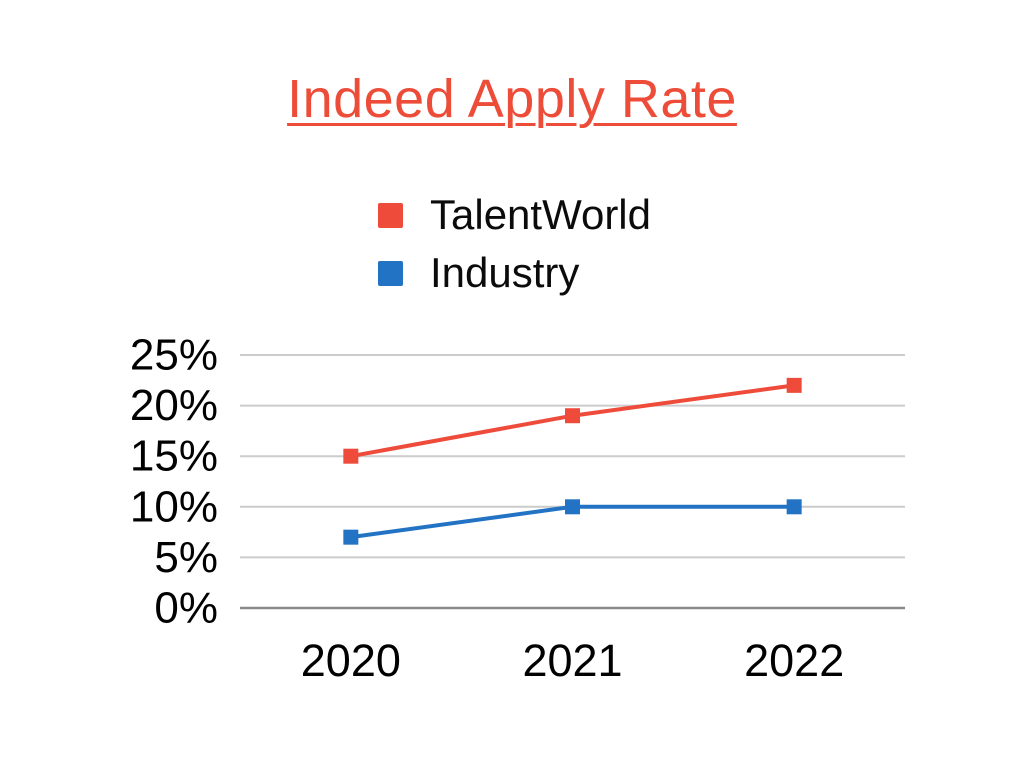  I want to click on data-point-talentworld-2021, so click(572, 416).